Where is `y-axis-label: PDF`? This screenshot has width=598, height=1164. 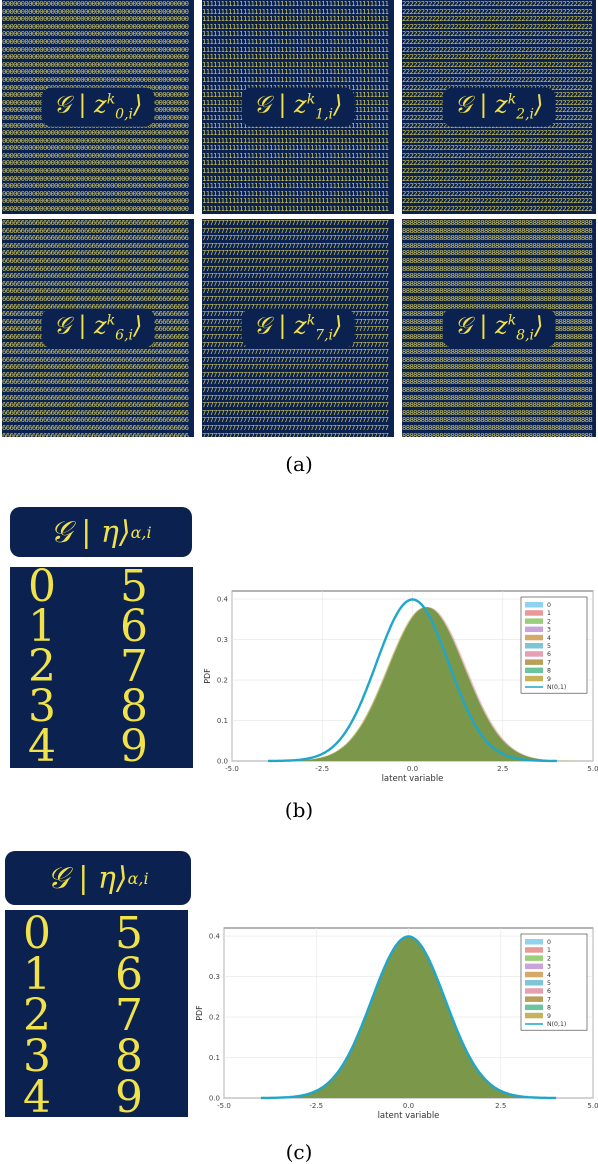 y-axis-label: PDF is located at coordinates (199, 1013).